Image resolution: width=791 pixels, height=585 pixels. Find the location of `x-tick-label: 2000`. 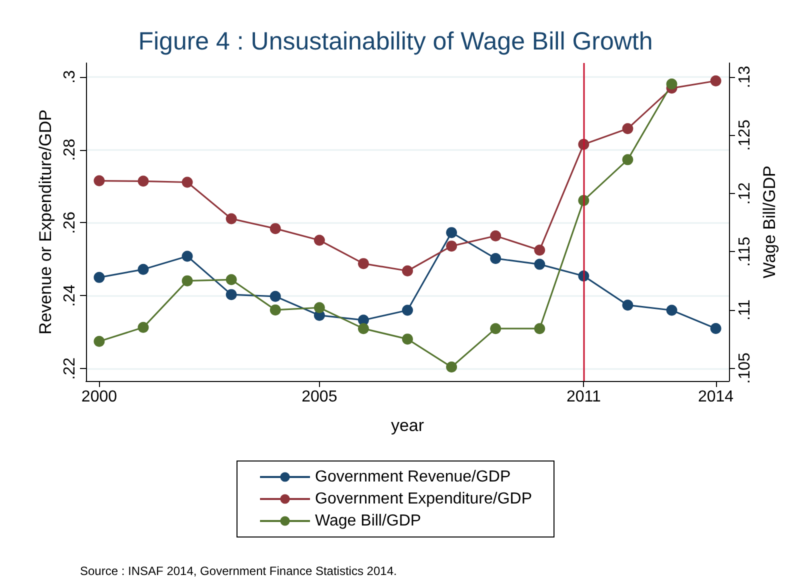

x-tick-label: 2000 is located at coordinates (99, 397).